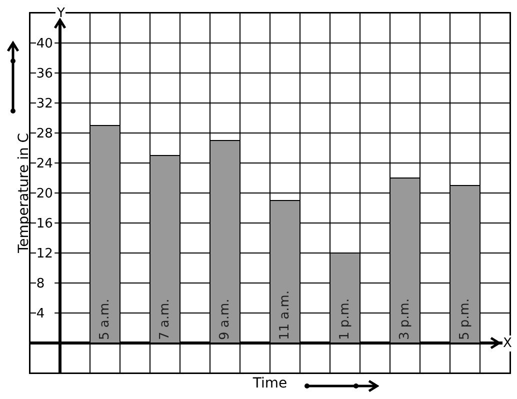 Image resolution: width=517 pixels, height=399 pixels. Describe the element at coordinates (44, 44) in the screenshot. I see `y-tick-label: 40` at that location.